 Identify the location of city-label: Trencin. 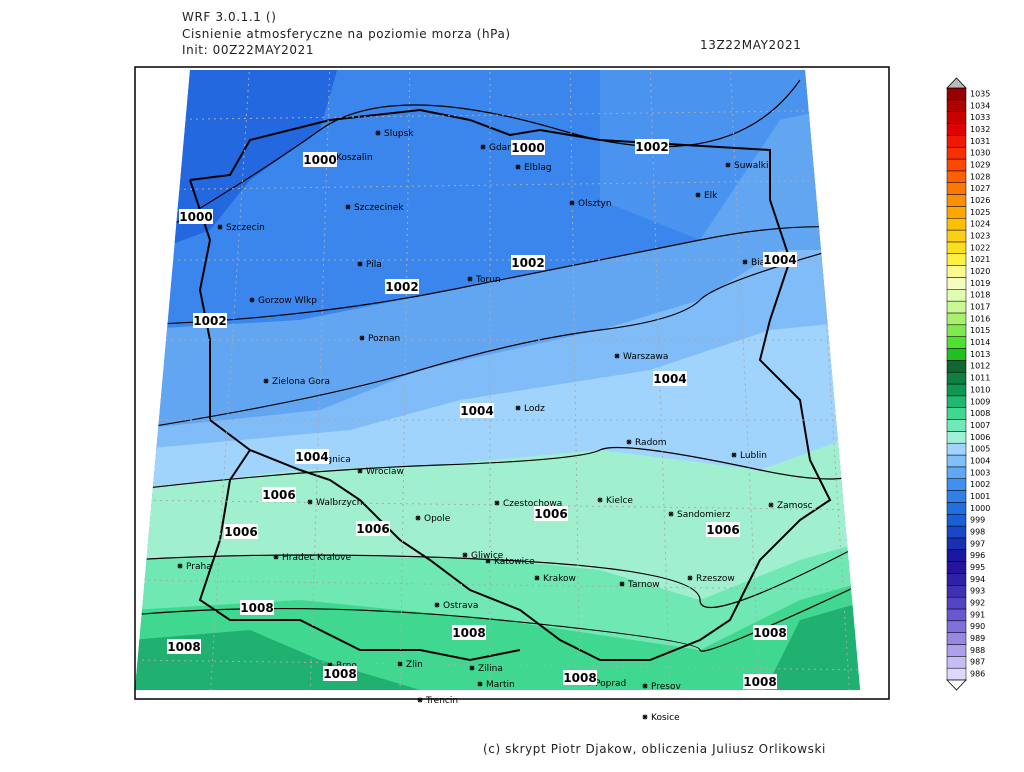
(441, 701).